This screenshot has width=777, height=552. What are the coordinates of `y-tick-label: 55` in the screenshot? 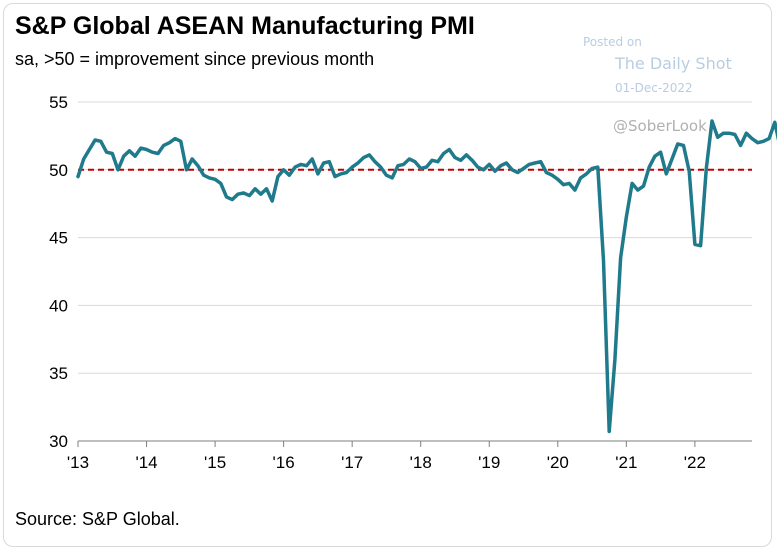 It's located at (58, 102).